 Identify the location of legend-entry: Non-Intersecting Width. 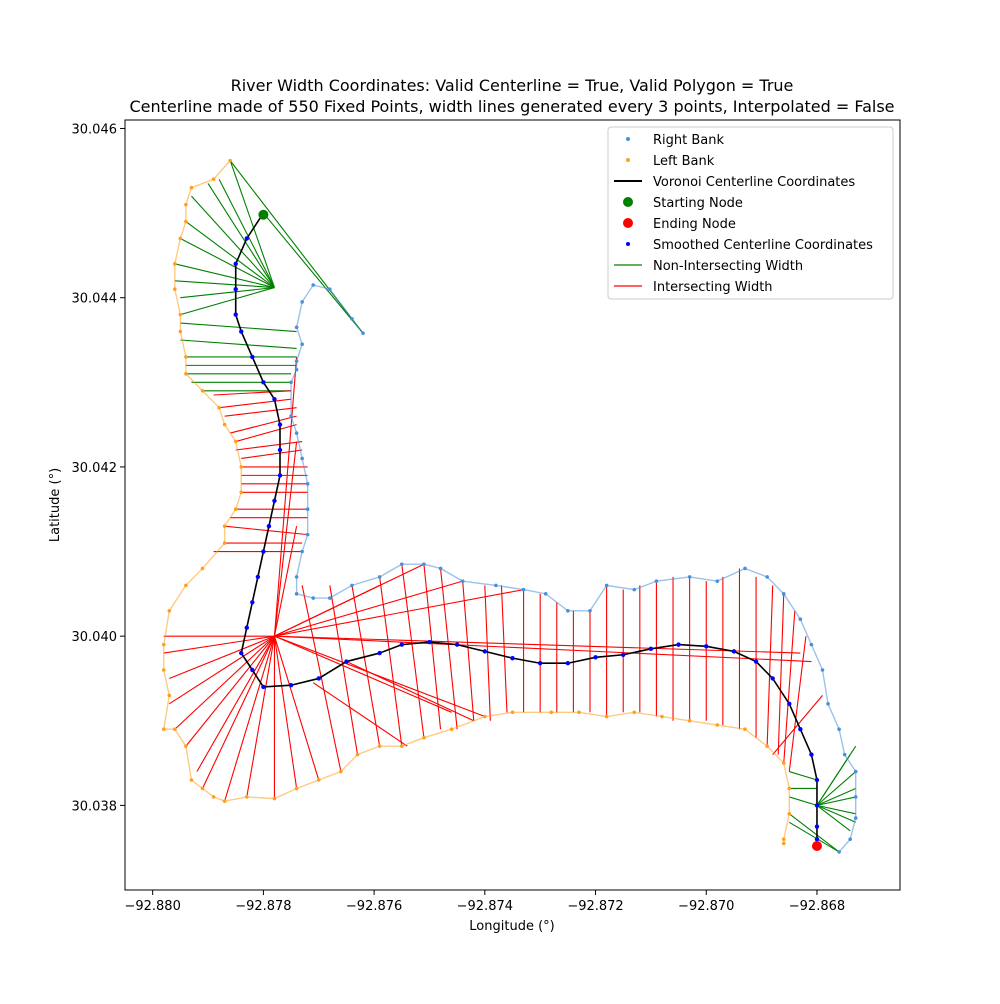
(708, 266).